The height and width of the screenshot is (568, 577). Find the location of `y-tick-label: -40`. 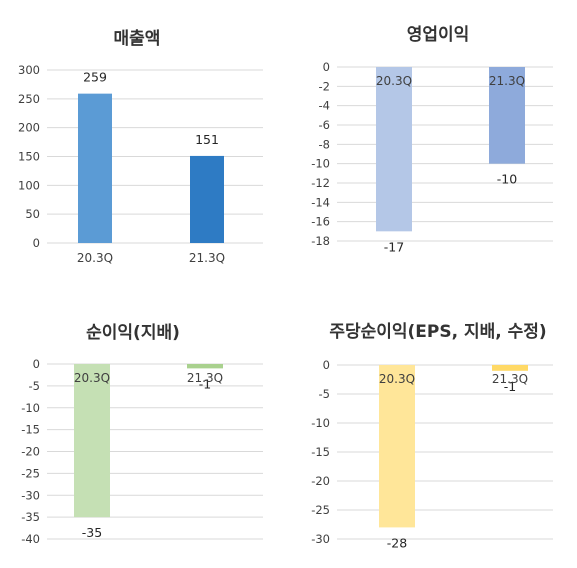

y-tick-label: -40 is located at coordinates (30, 539).